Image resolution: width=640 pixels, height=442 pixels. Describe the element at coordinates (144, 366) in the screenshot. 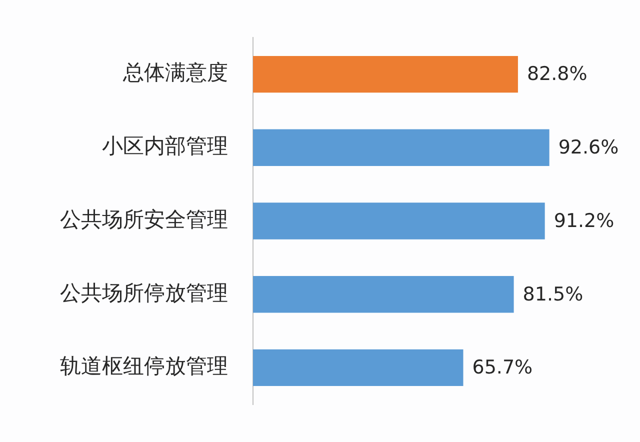

I see `y-tick-label: 轨道枢纽停放管理` at that location.